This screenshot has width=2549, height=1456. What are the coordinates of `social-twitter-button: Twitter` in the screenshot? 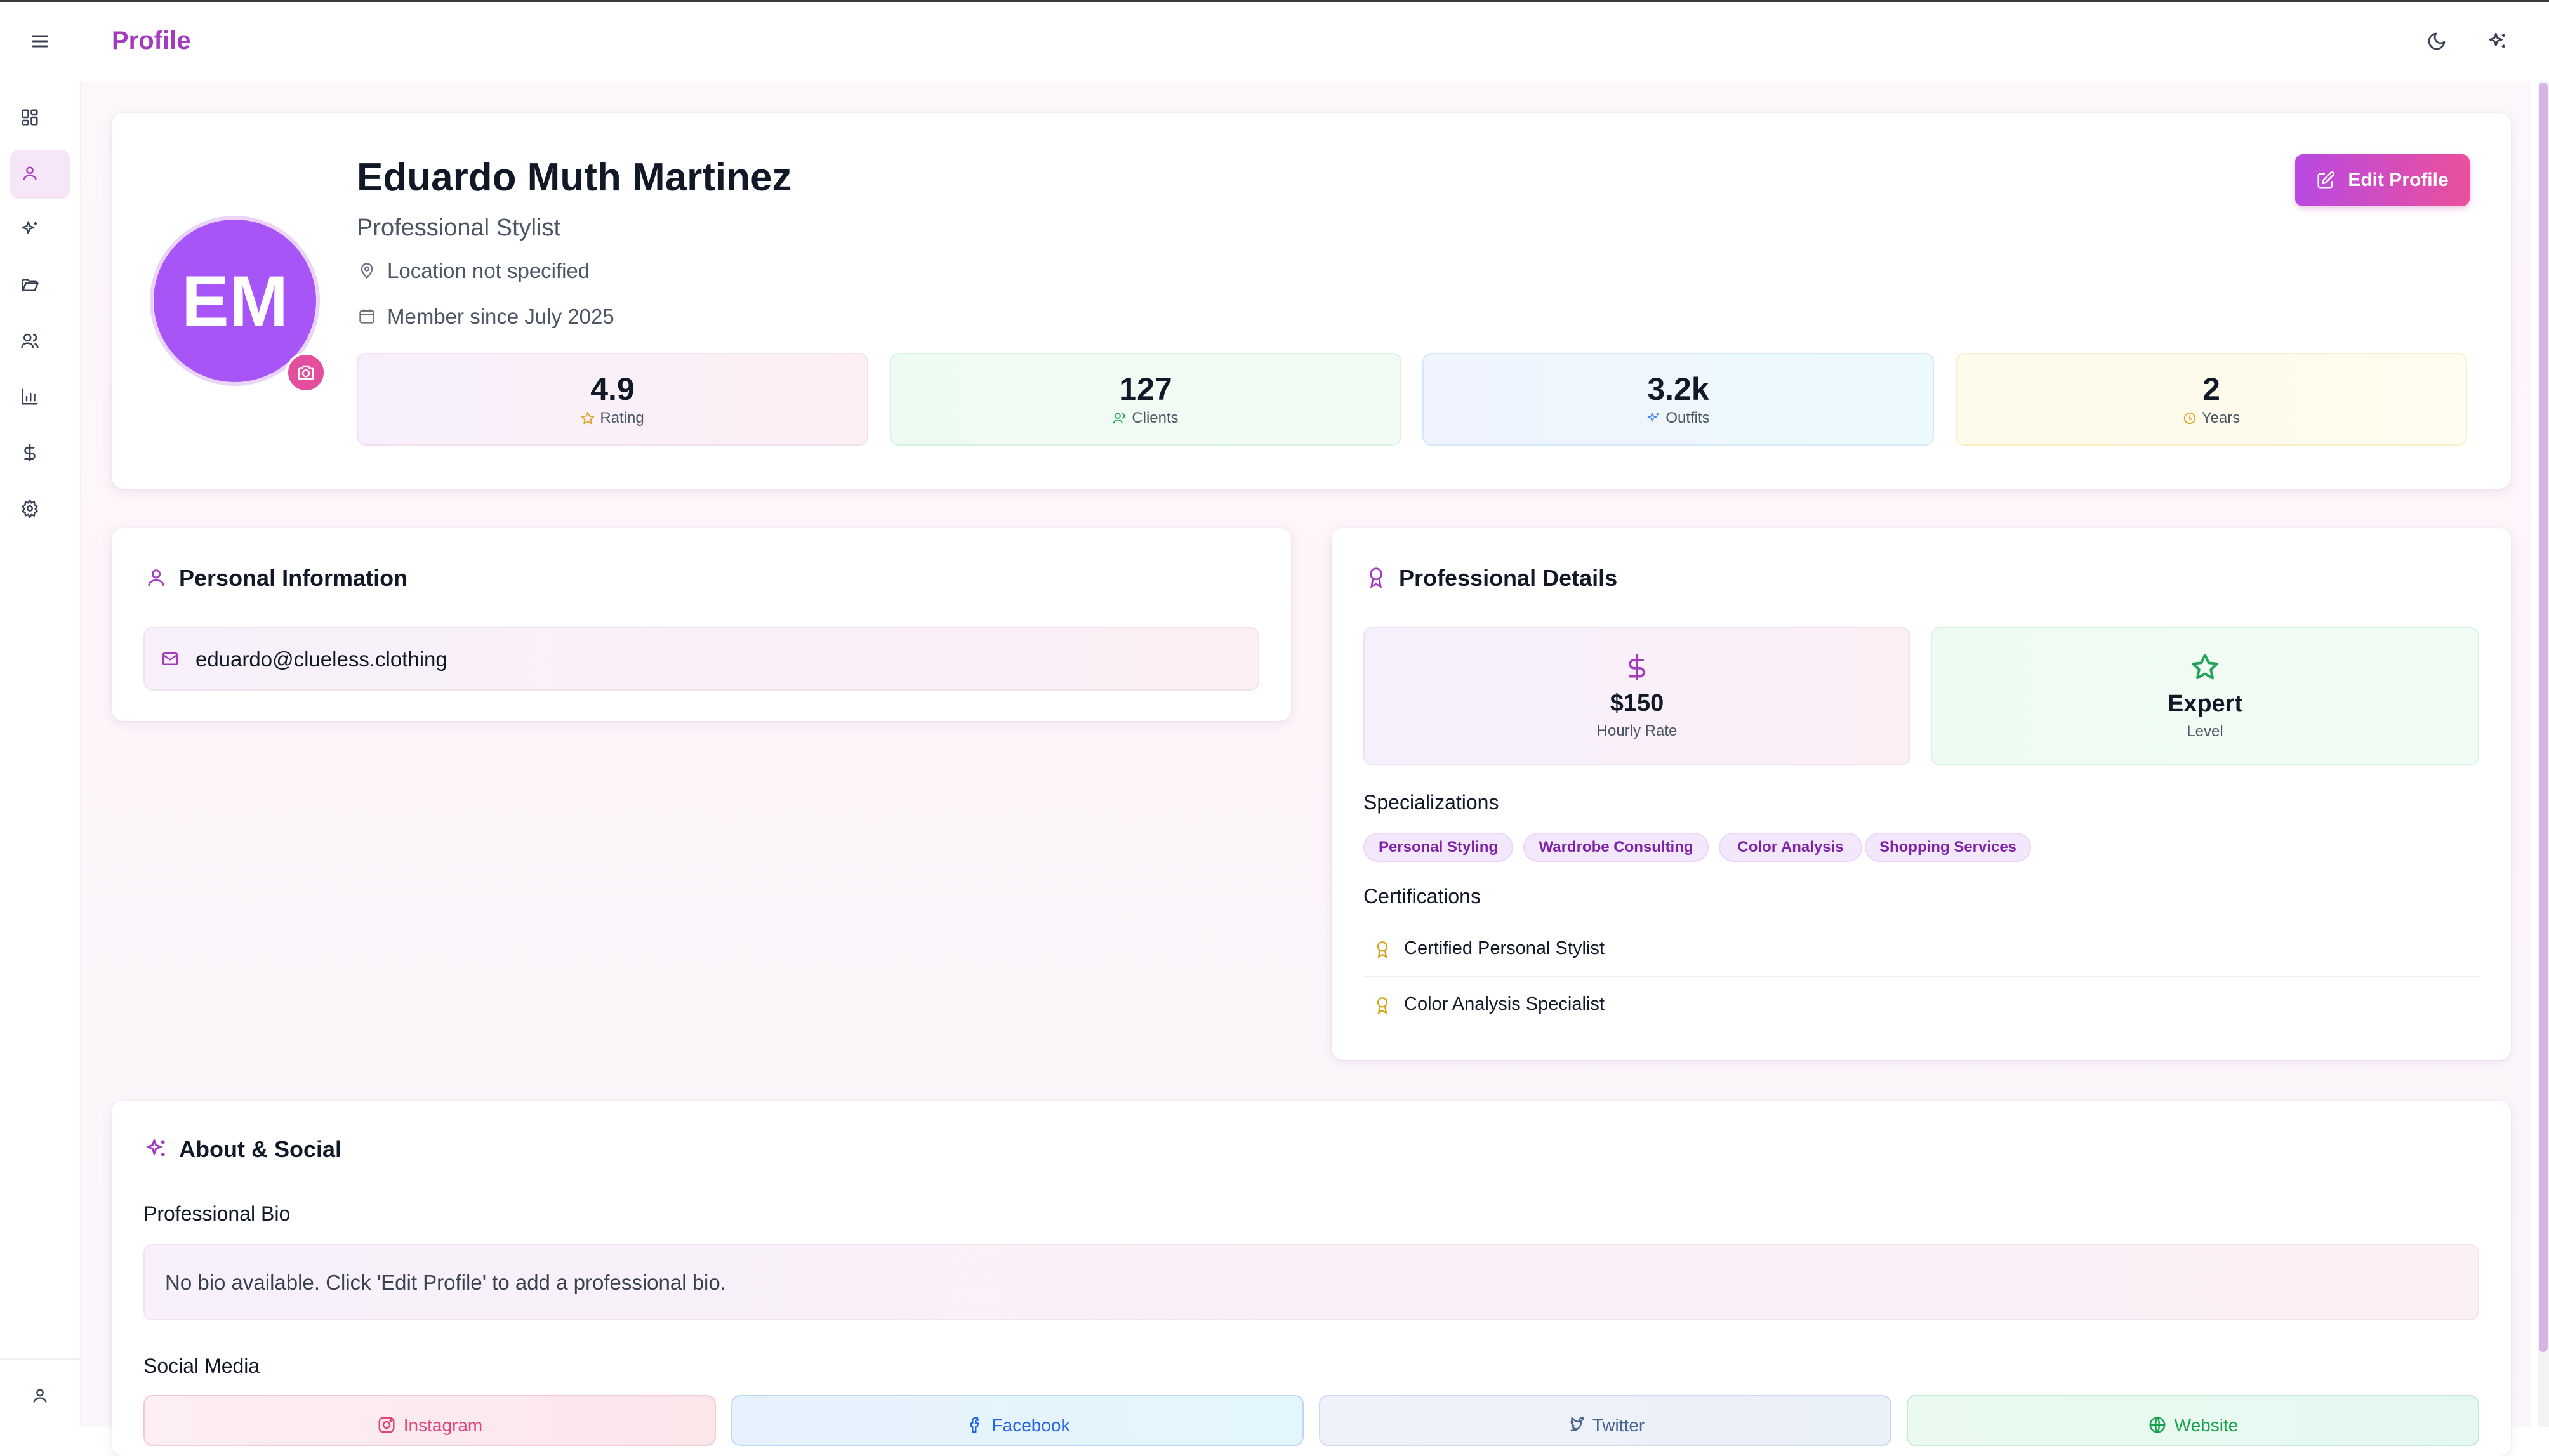 It's located at (1605, 1420).